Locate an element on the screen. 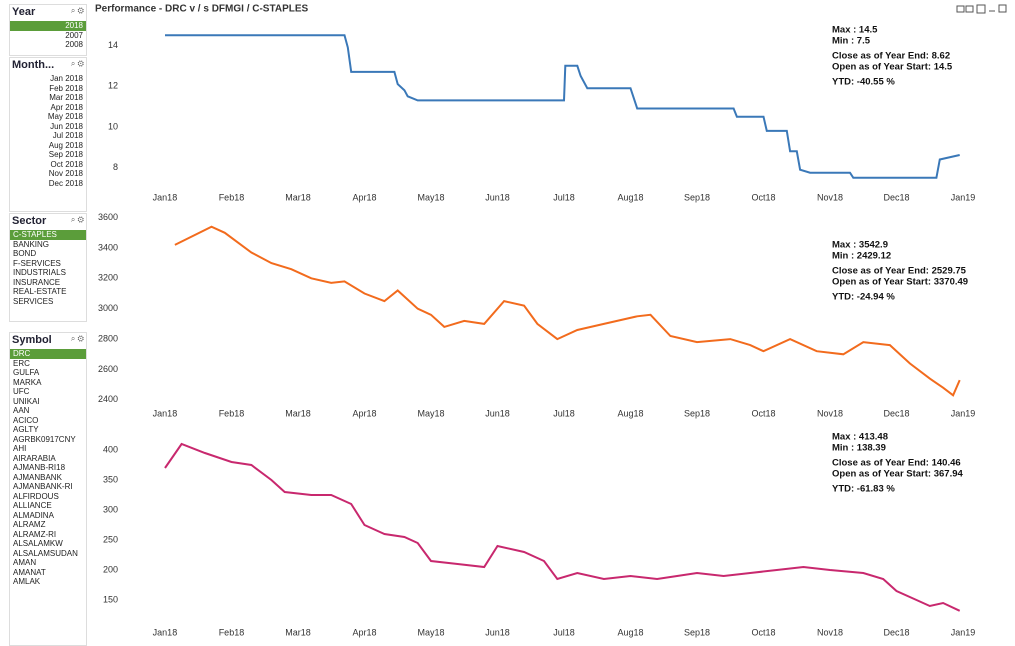 The width and height of the screenshot is (1015, 646). list-item: REAL-ESTATE is located at coordinates (40, 291).